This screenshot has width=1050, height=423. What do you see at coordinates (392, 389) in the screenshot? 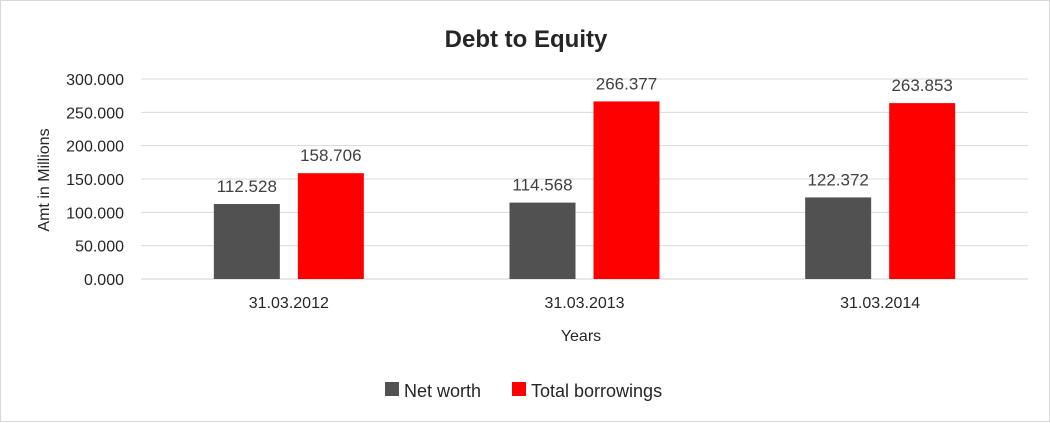
I see `legend-swatch-net-worth` at bounding box center [392, 389].